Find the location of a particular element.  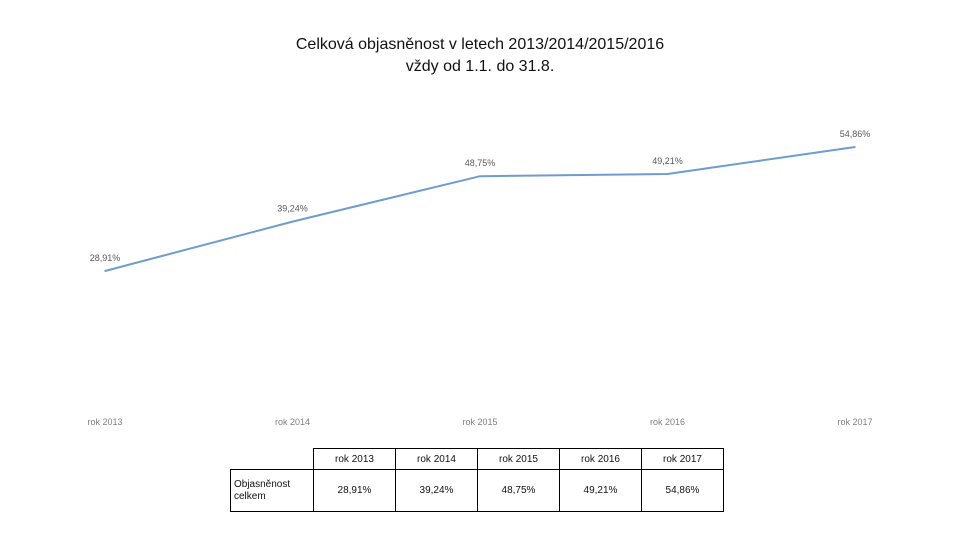

table-header-cell: rok 2014 is located at coordinates (436, 459).